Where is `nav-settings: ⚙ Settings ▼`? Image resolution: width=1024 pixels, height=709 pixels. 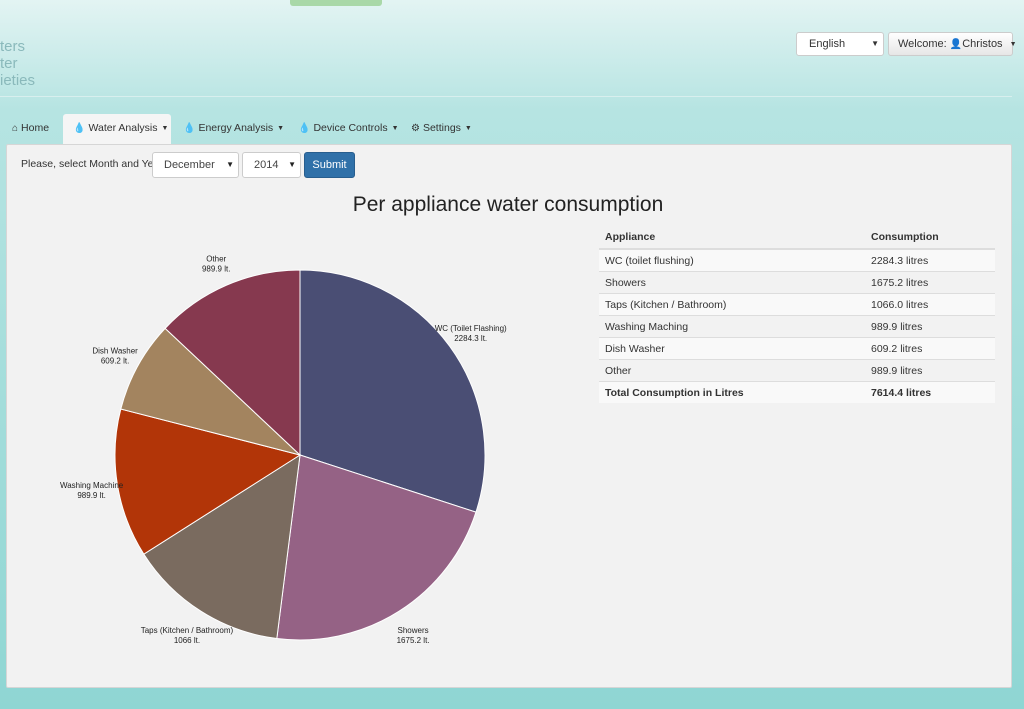
nav-settings: ⚙ Settings ▼ is located at coordinates (442, 129).